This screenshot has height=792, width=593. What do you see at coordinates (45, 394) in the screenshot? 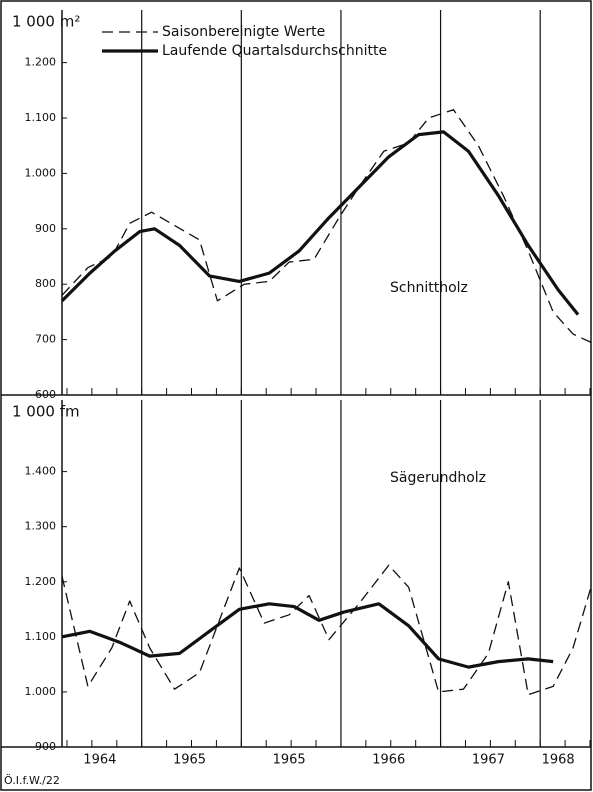
I see `y-tick-label: 600` at bounding box center [45, 394].